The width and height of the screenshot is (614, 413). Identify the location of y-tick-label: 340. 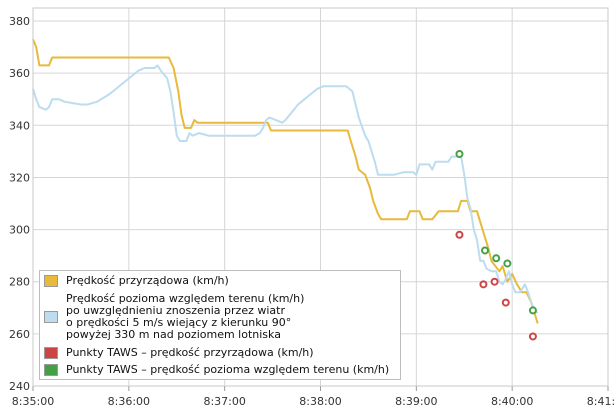
(19, 125).